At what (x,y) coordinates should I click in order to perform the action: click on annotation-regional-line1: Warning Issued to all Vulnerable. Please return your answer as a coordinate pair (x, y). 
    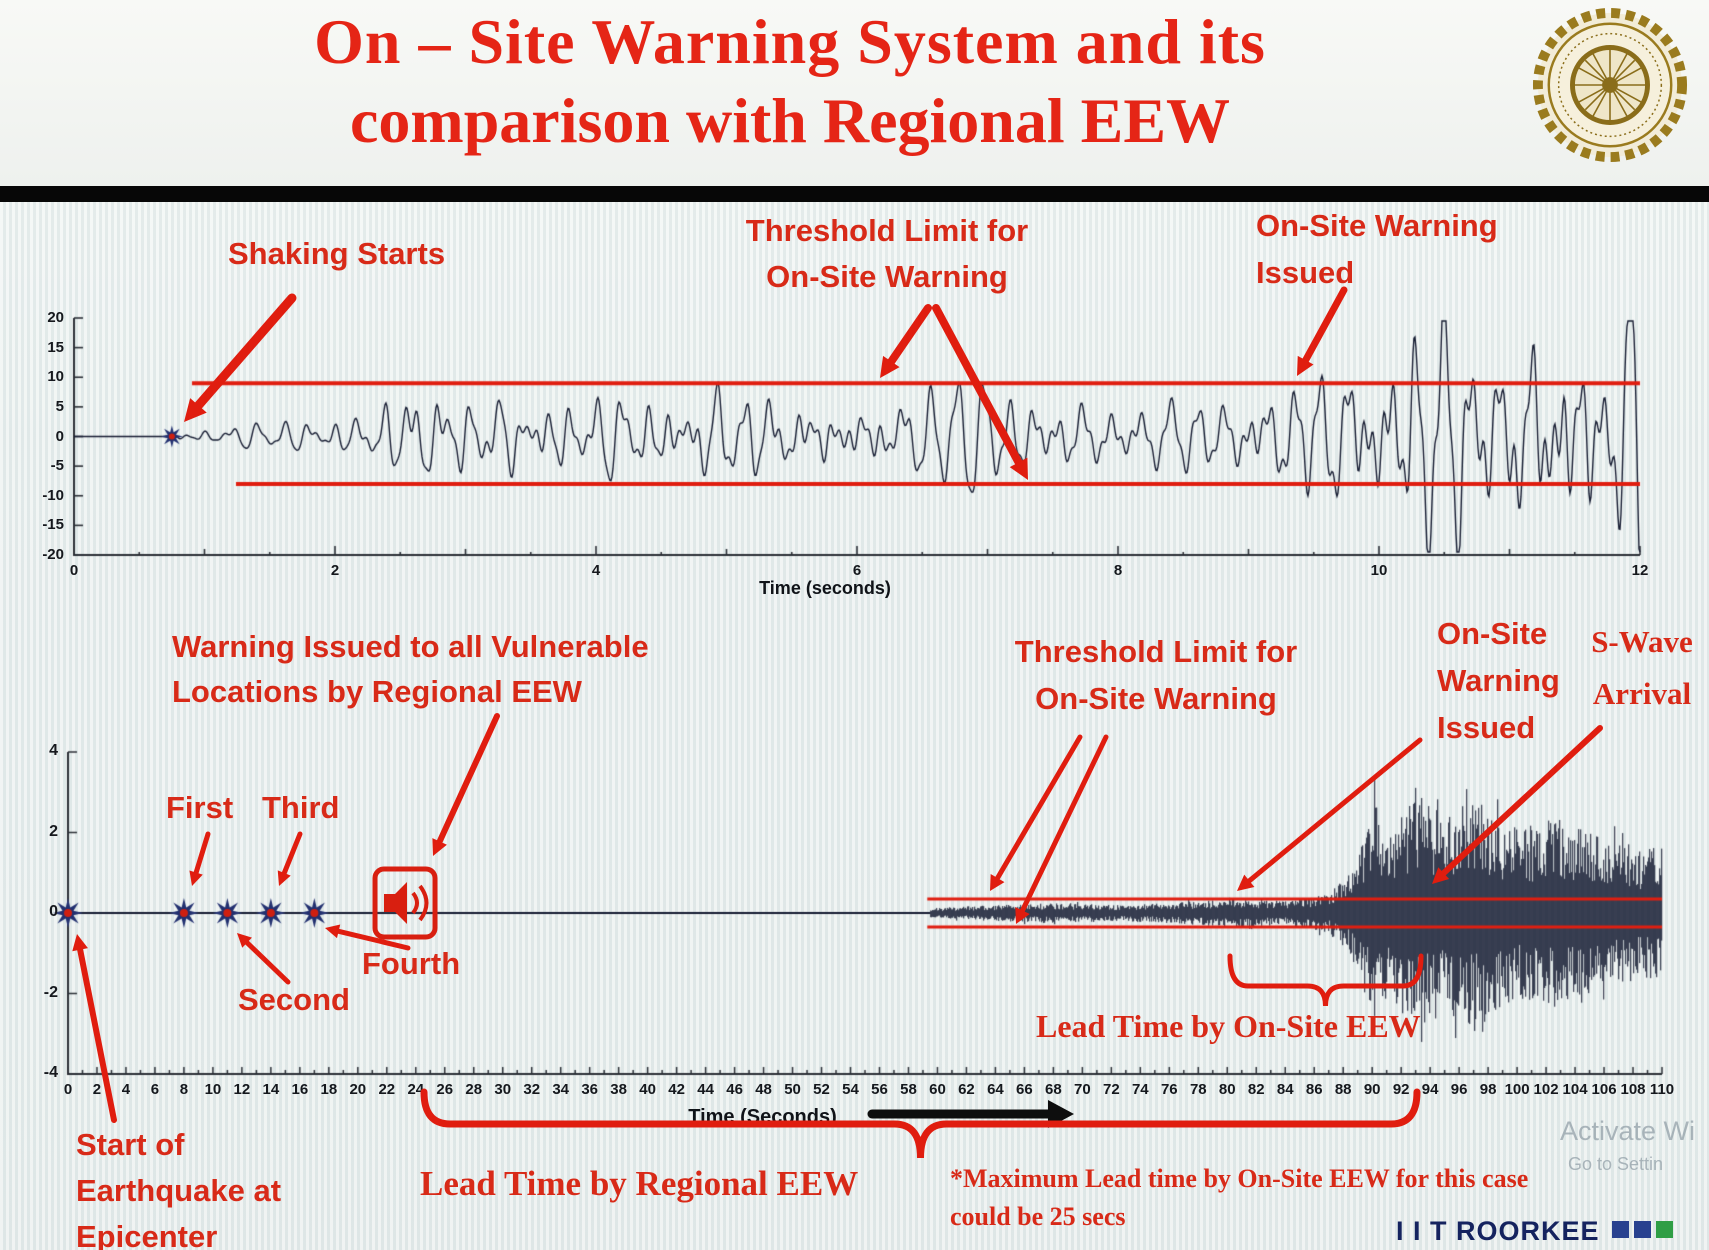
    Looking at the image, I should click on (410, 646).